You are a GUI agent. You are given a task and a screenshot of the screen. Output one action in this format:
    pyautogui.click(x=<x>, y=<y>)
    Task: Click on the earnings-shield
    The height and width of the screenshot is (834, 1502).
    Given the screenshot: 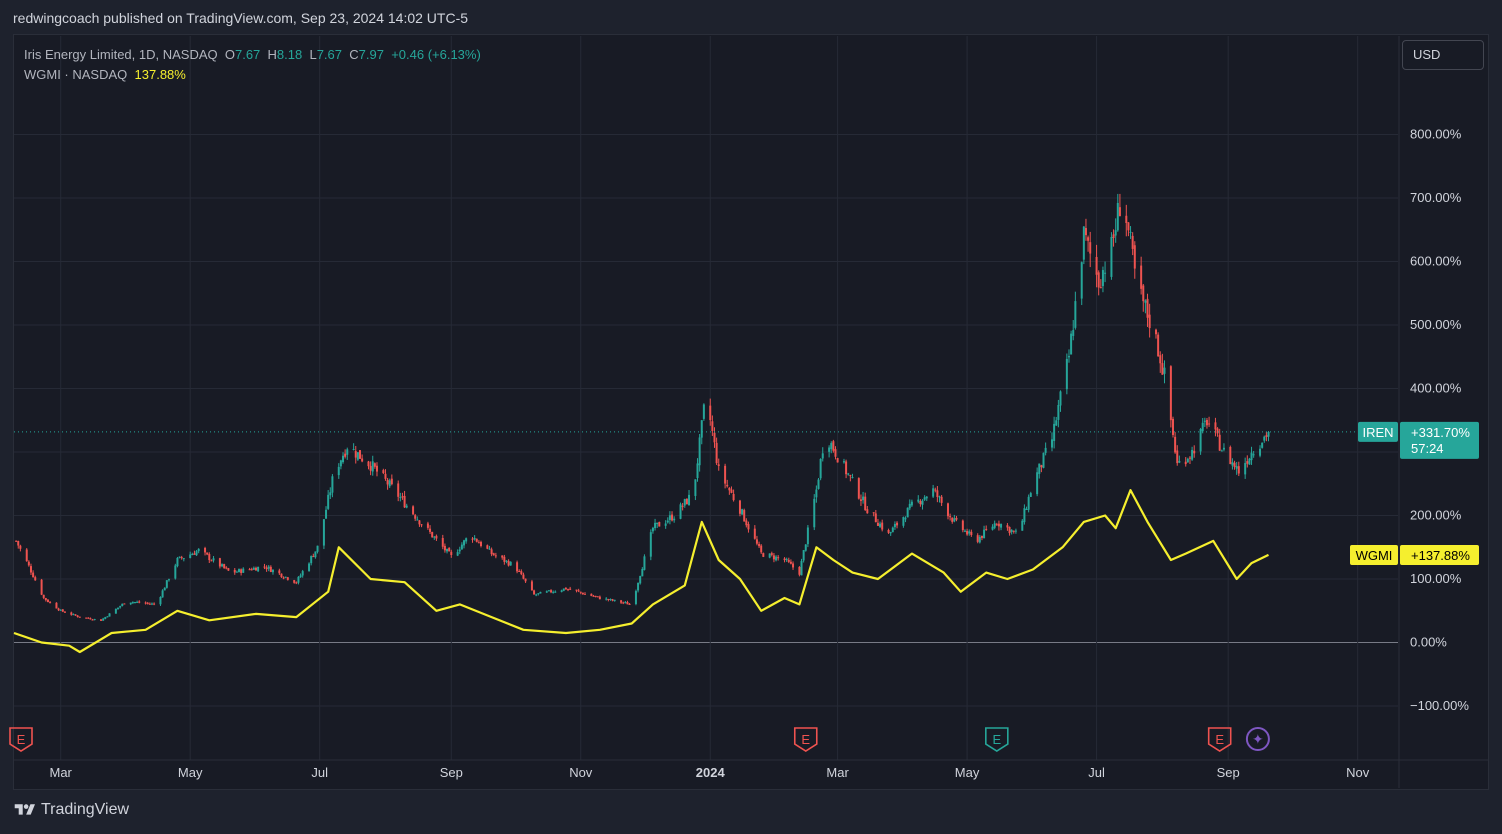 What is the action you would take?
    pyautogui.click(x=997, y=739)
    